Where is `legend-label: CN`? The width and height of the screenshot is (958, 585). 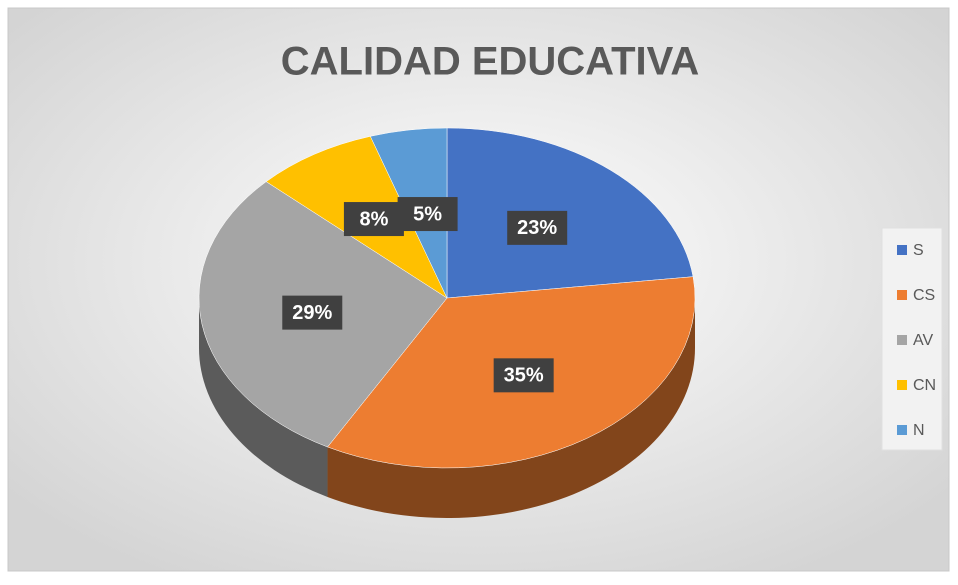
legend-label: CN is located at coordinates (924, 385).